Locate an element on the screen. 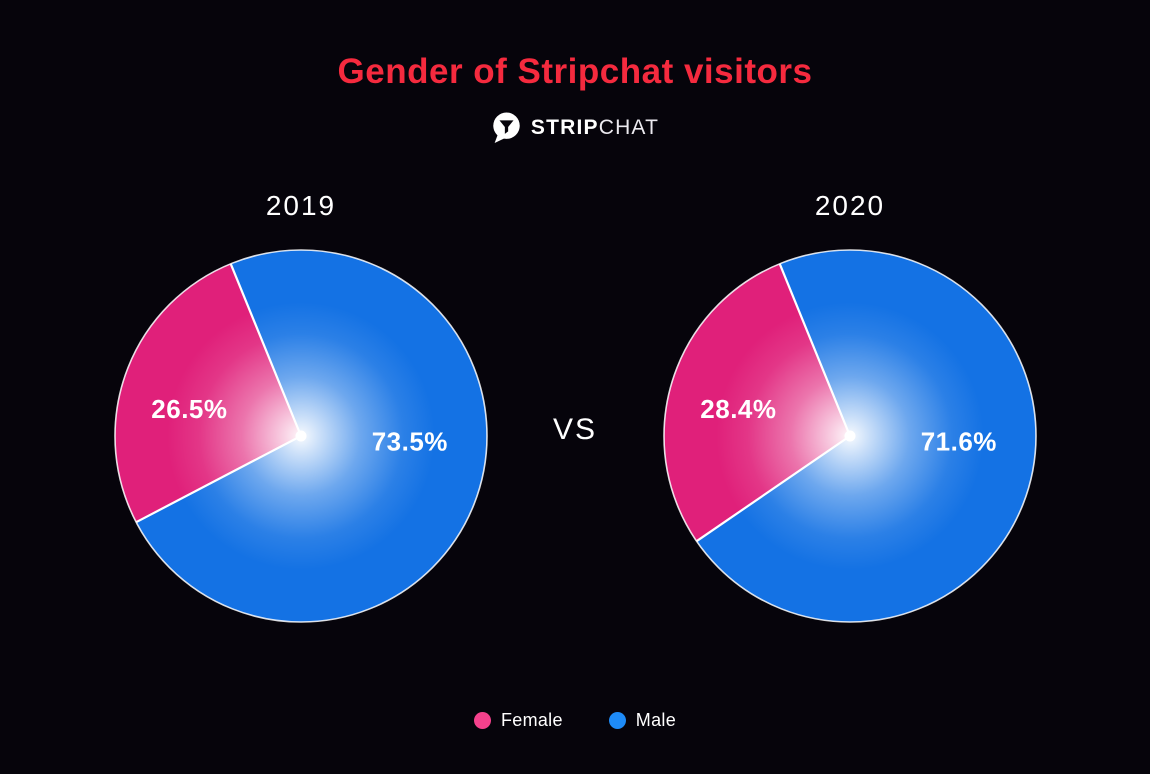 The height and width of the screenshot is (774, 1150). page-title: Gender of Stripchat visitors is located at coordinates (575, 71).